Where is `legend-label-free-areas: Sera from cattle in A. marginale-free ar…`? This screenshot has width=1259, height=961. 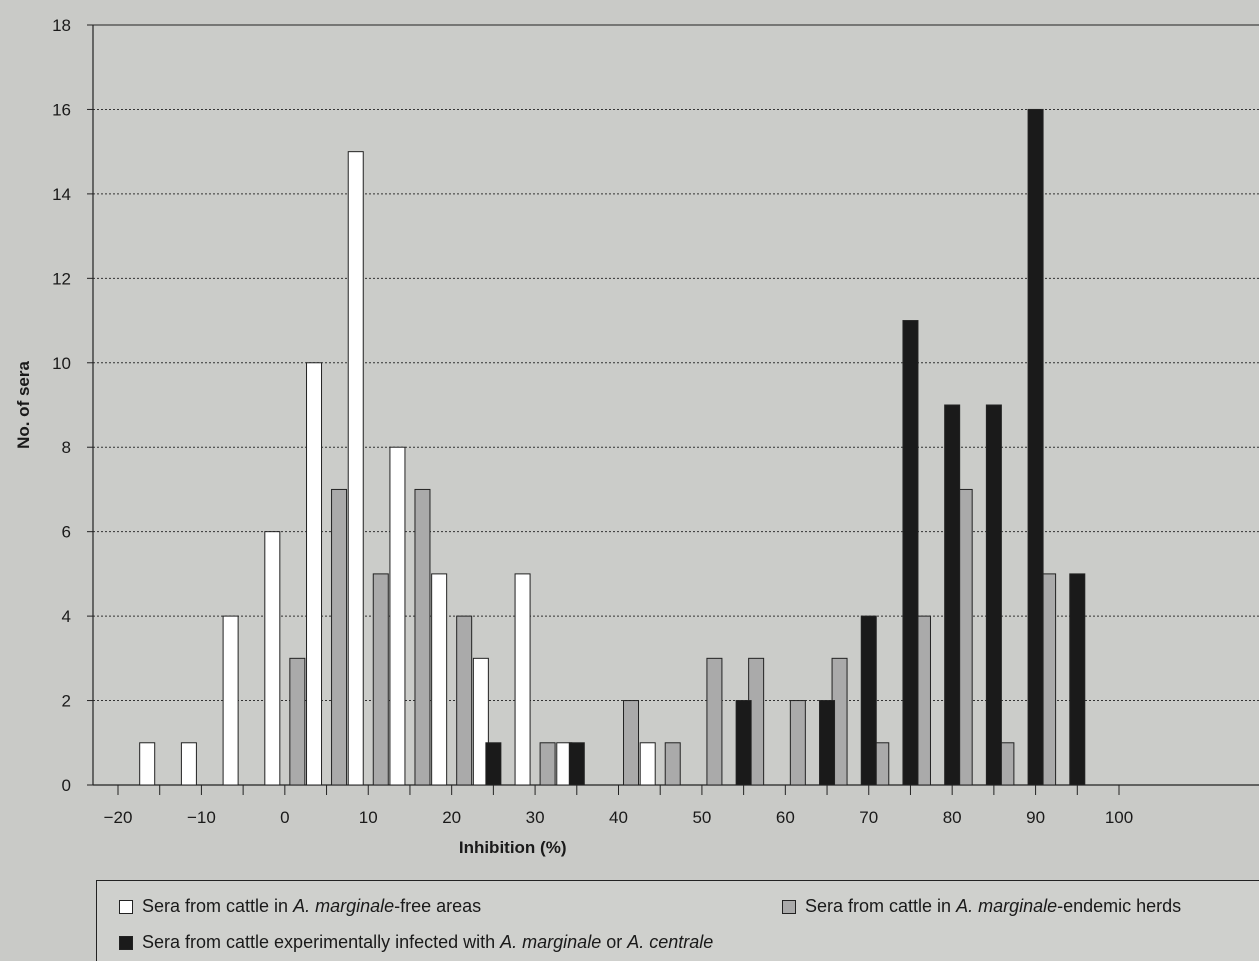
legend-label-free-areas: Sera from cattle in A. marginale-free ar… is located at coordinates (312, 906).